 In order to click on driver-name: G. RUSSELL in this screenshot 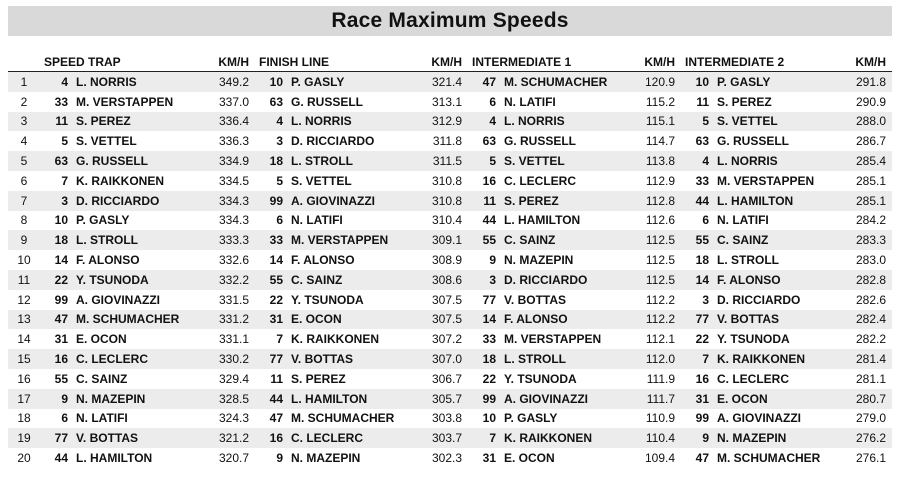, I will do `click(112, 161)`.